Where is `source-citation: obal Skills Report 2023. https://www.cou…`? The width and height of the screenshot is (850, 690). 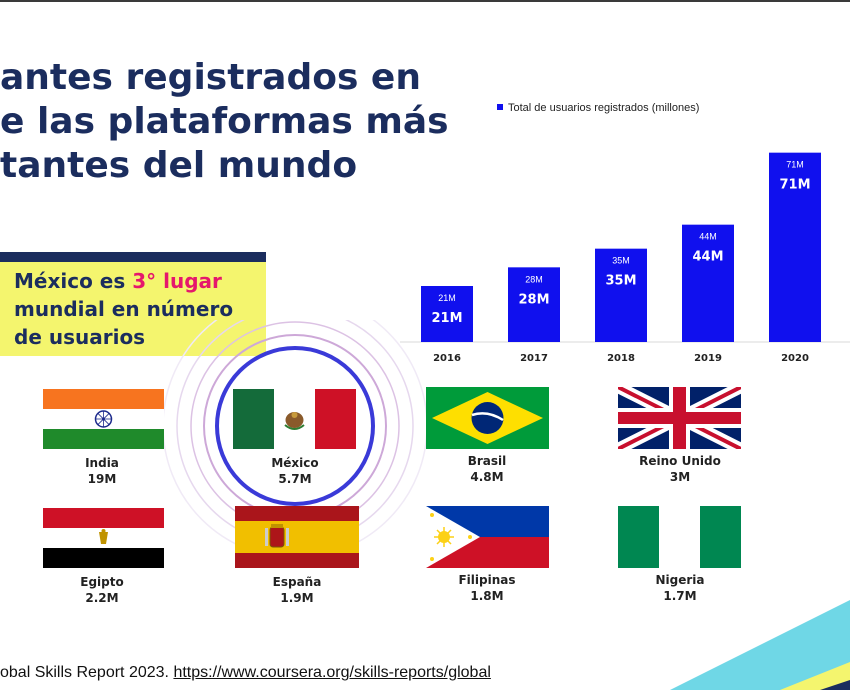
source-citation: obal Skills Report 2023. https://www.cou… is located at coordinates (245, 673).